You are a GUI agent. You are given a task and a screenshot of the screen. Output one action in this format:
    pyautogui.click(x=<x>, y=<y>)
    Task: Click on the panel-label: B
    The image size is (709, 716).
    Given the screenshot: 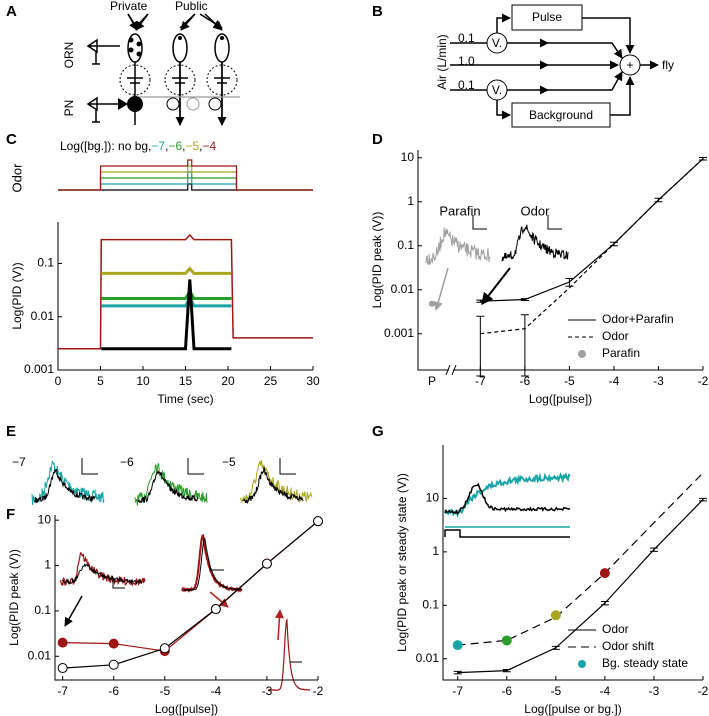 What is the action you would take?
    pyautogui.click(x=377, y=11)
    